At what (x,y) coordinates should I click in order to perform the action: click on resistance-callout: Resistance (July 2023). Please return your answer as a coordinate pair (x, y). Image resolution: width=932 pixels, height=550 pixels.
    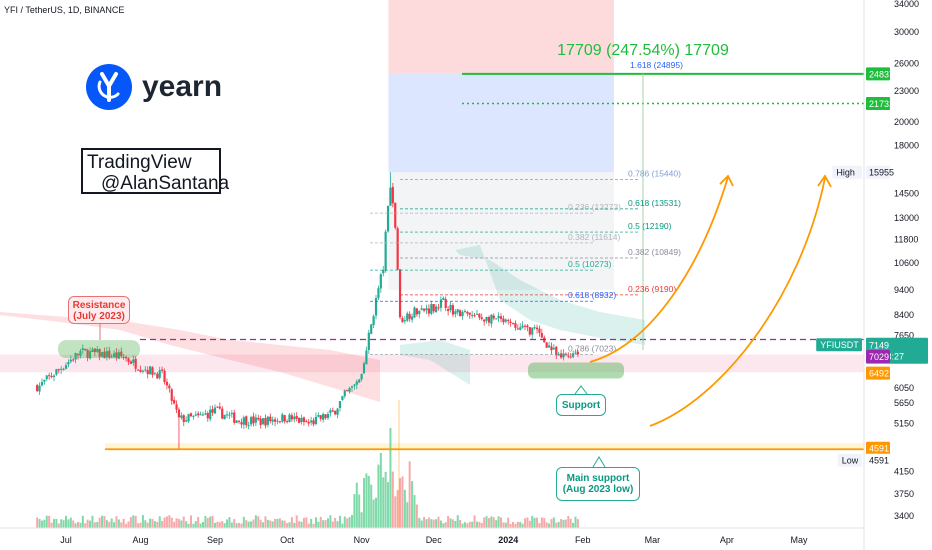
    Looking at the image, I should click on (99, 310).